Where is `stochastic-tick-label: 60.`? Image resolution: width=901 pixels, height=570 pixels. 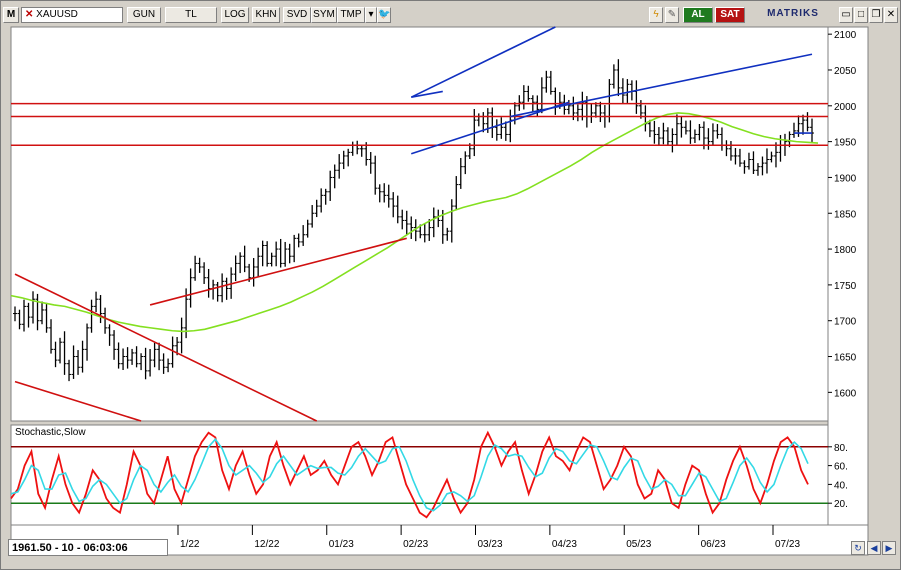
stochastic-tick-label: 60. is located at coordinates (841, 467).